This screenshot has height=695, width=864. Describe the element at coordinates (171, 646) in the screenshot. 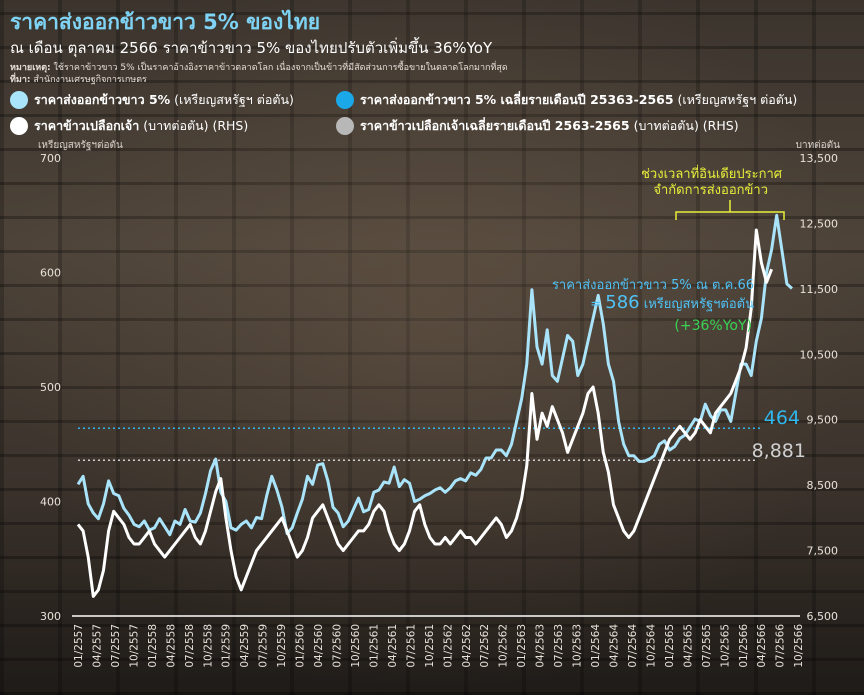

I see `x-tick-label: 04/2558` at that location.